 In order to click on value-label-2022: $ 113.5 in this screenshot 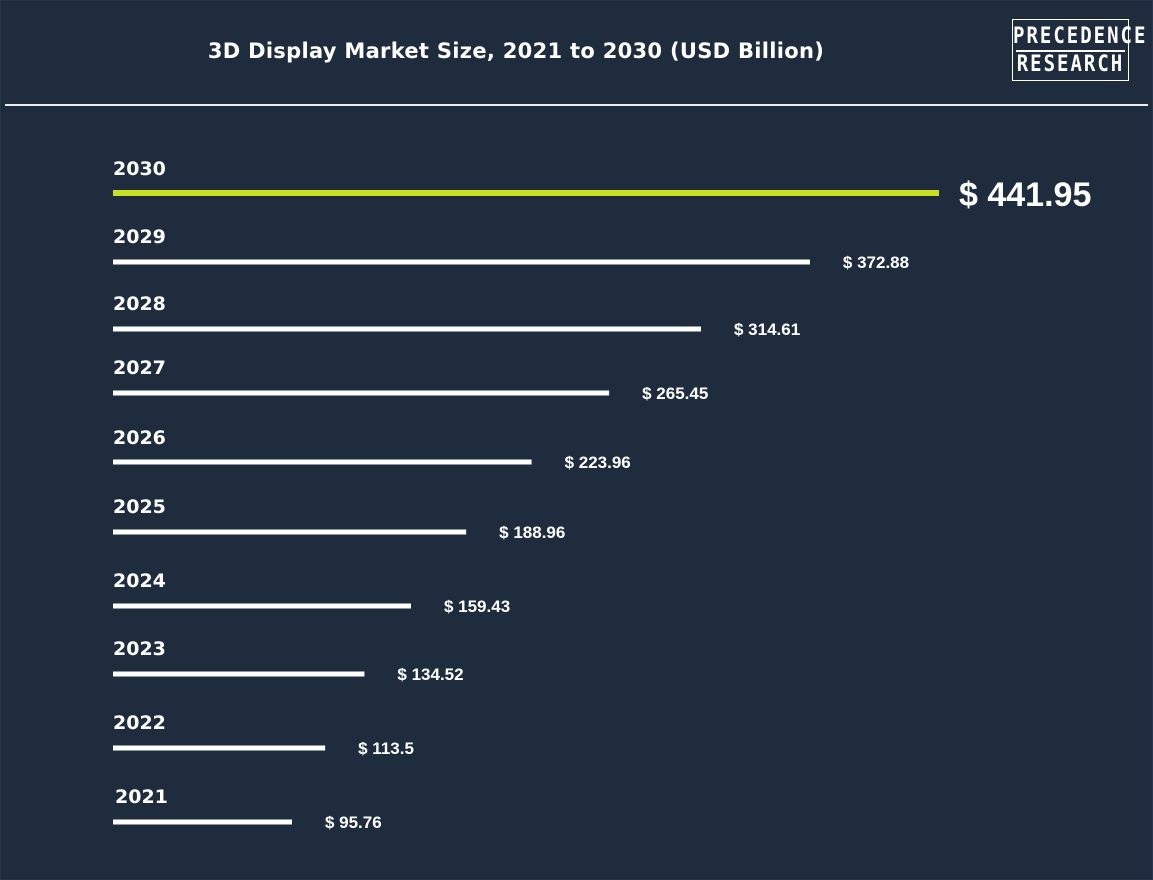, I will do `click(386, 748)`.